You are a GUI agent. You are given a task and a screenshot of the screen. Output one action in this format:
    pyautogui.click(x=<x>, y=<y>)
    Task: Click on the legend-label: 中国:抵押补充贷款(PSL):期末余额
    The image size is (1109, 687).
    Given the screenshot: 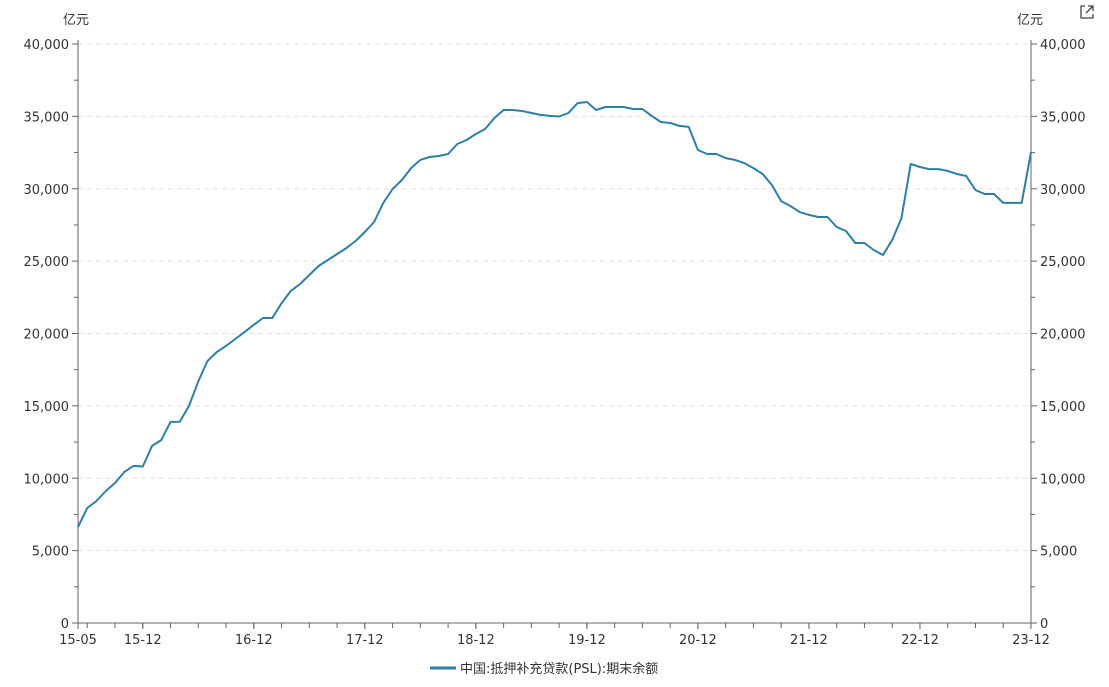 What is the action you would take?
    pyautogui.click(x=559, y=669)
    